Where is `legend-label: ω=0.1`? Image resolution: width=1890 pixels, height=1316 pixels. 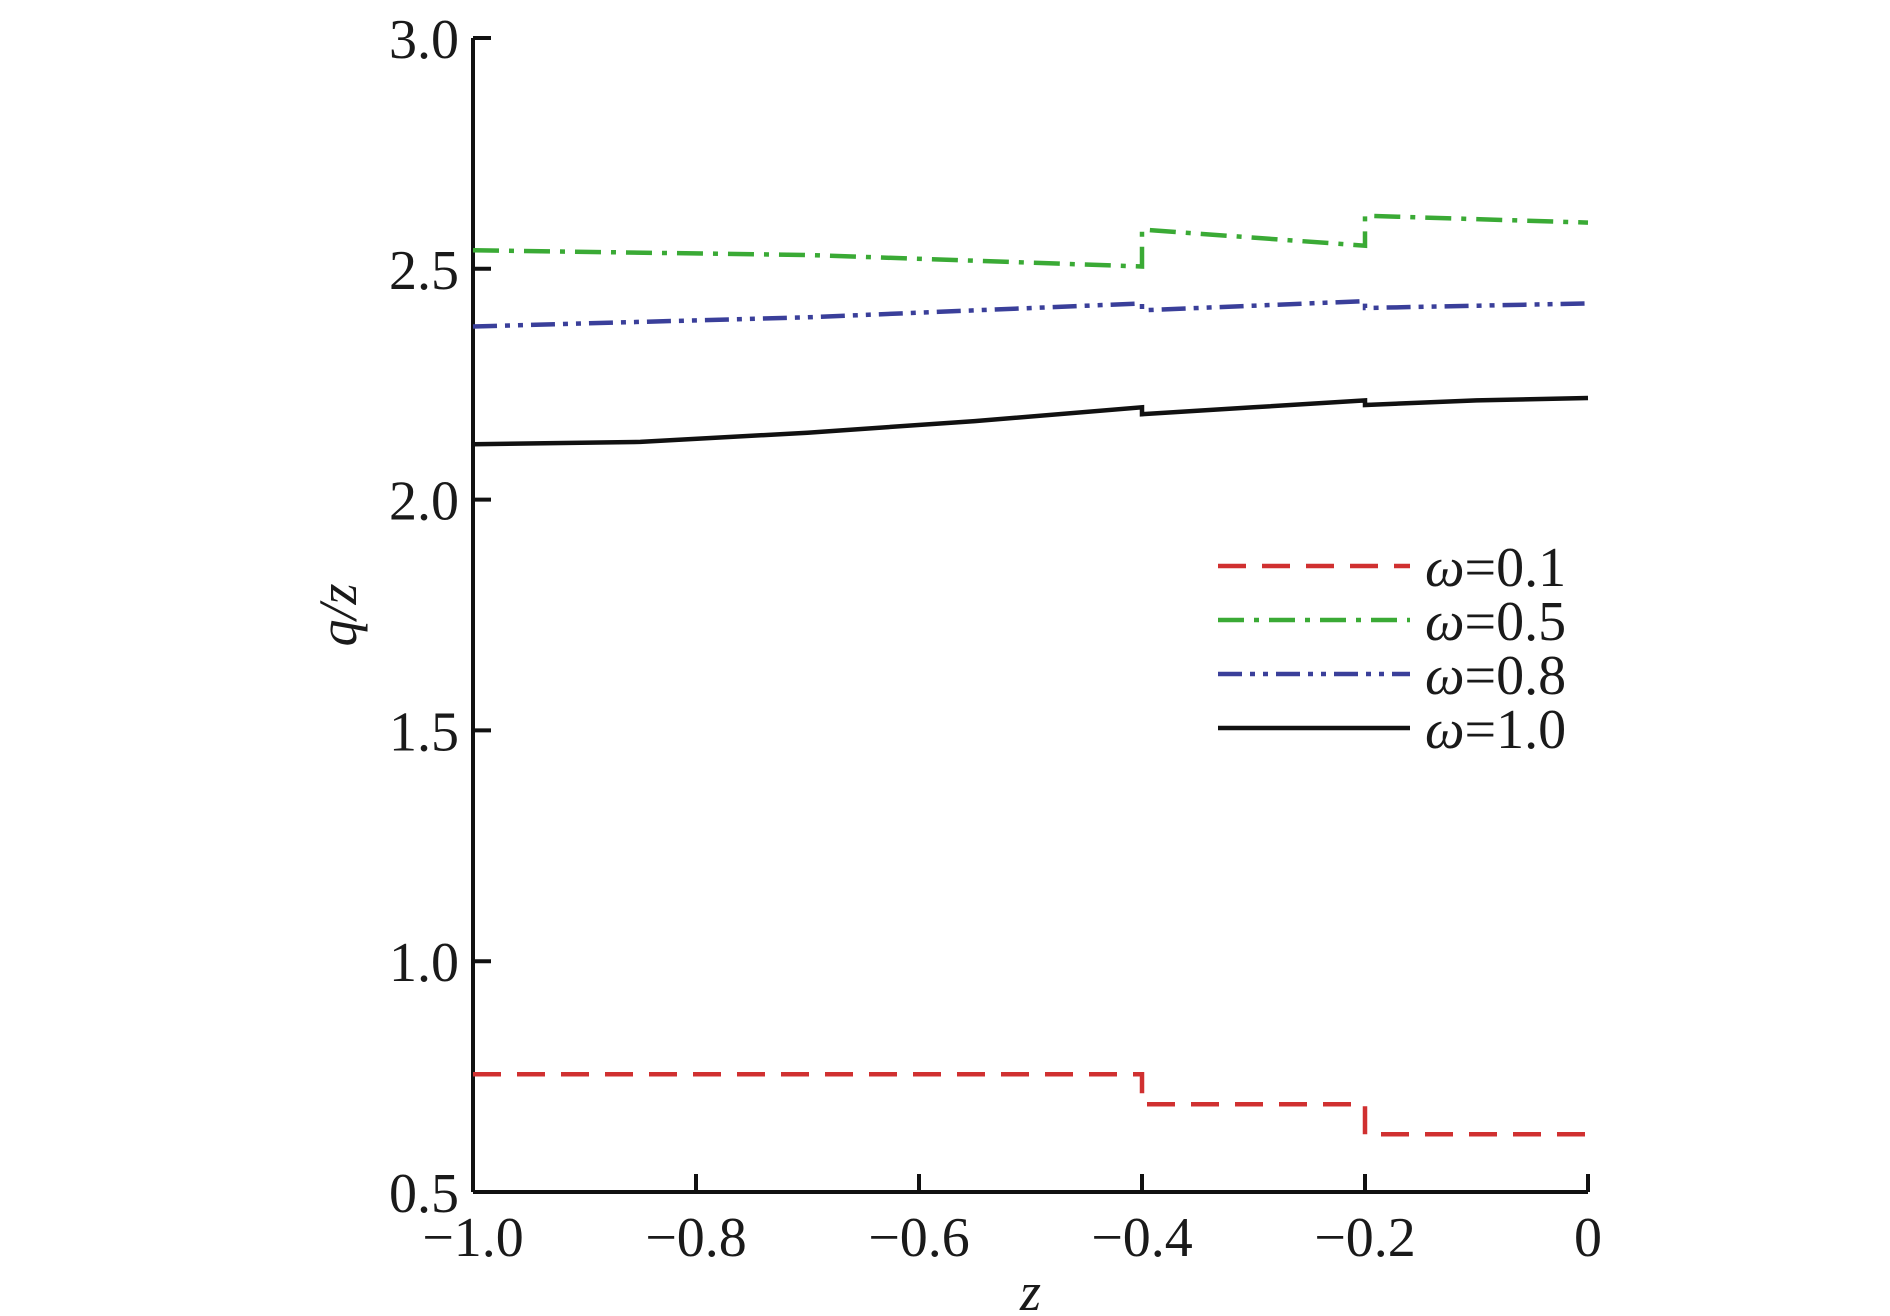
legend-label: ω=0.1 is located at coordinates (1495, 568).